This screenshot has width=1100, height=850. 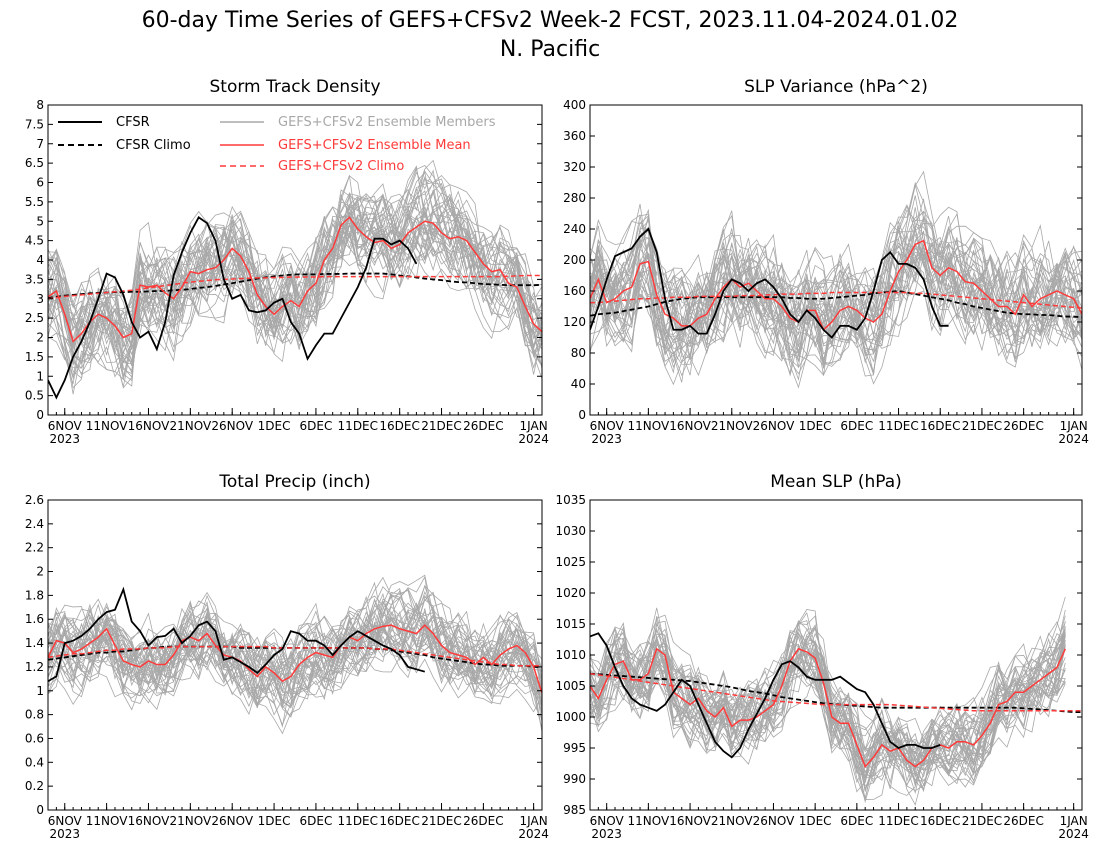 What do you see at coordinates (690, 426) in the screenshot?
I see `x-tick-label: 16NOV` at bounding box center [690, 426].